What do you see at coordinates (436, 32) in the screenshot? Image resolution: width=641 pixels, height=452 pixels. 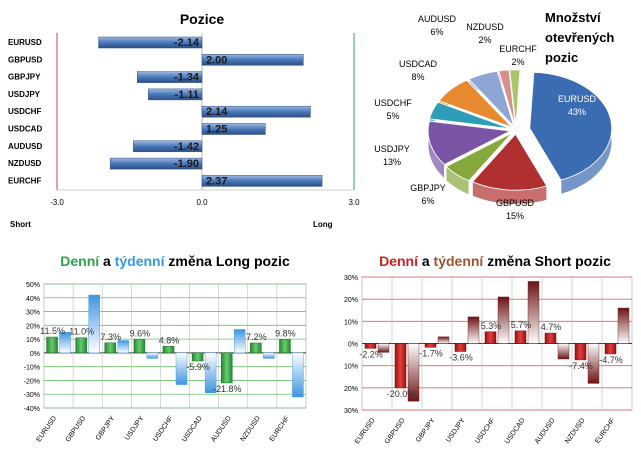 I see `pie-label-pct-audusd: 6%` at bounding box center [436, 32].